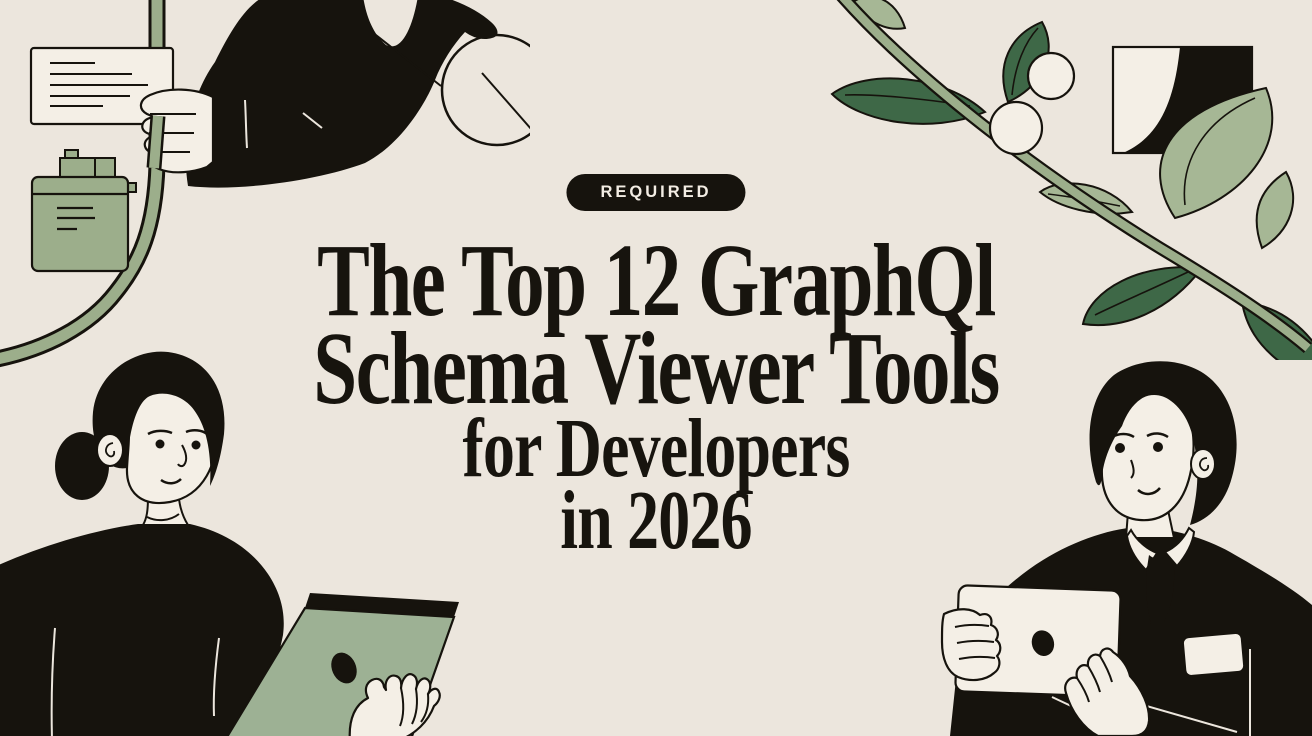 This screenshot has width=1312, height=736. Describe the element at coordinates (656, 520) in the screenshot. I see `title-line-4: in 2026` at that location.